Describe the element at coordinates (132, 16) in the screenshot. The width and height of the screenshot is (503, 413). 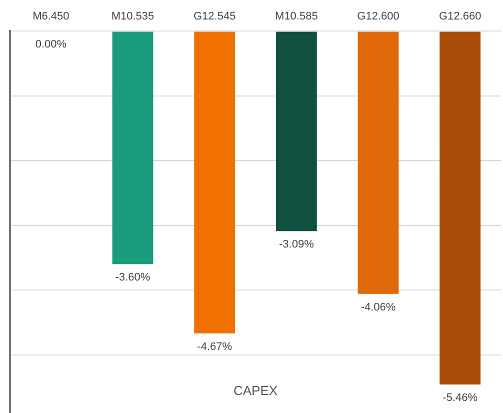
I see `x-tick-label: M10.535` at that location.